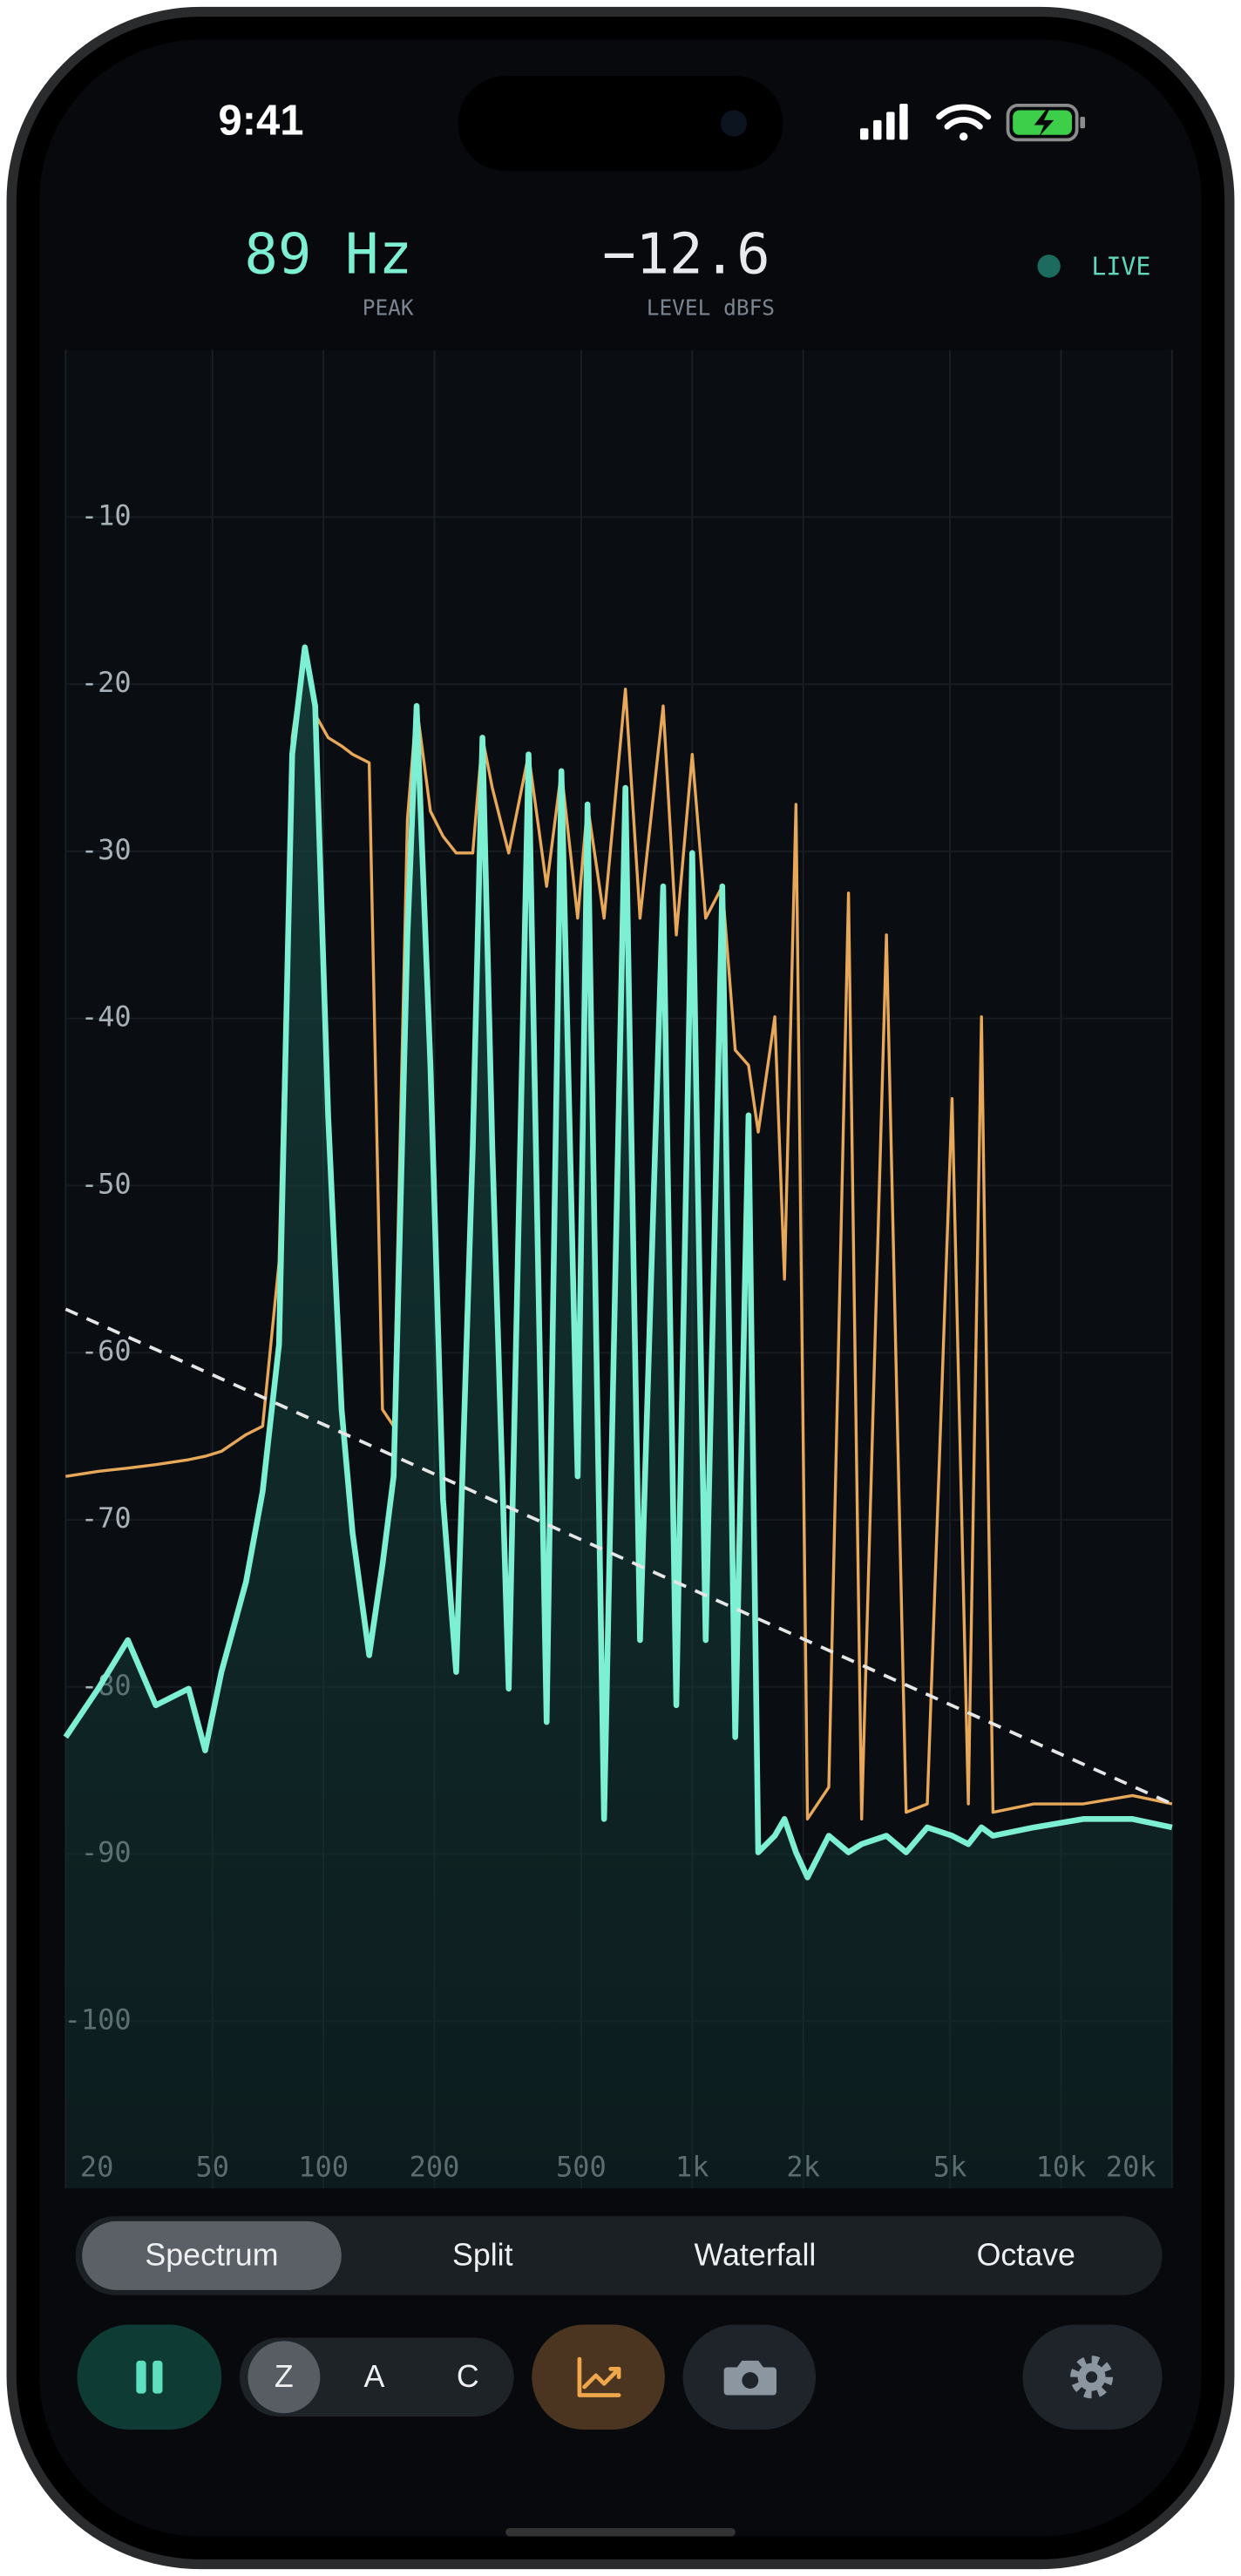 This screenshot has width=1241, height=2576. Describe the element at coordinates (1026, 2256) in the screenshot. I see `tab: Octave` at that location.